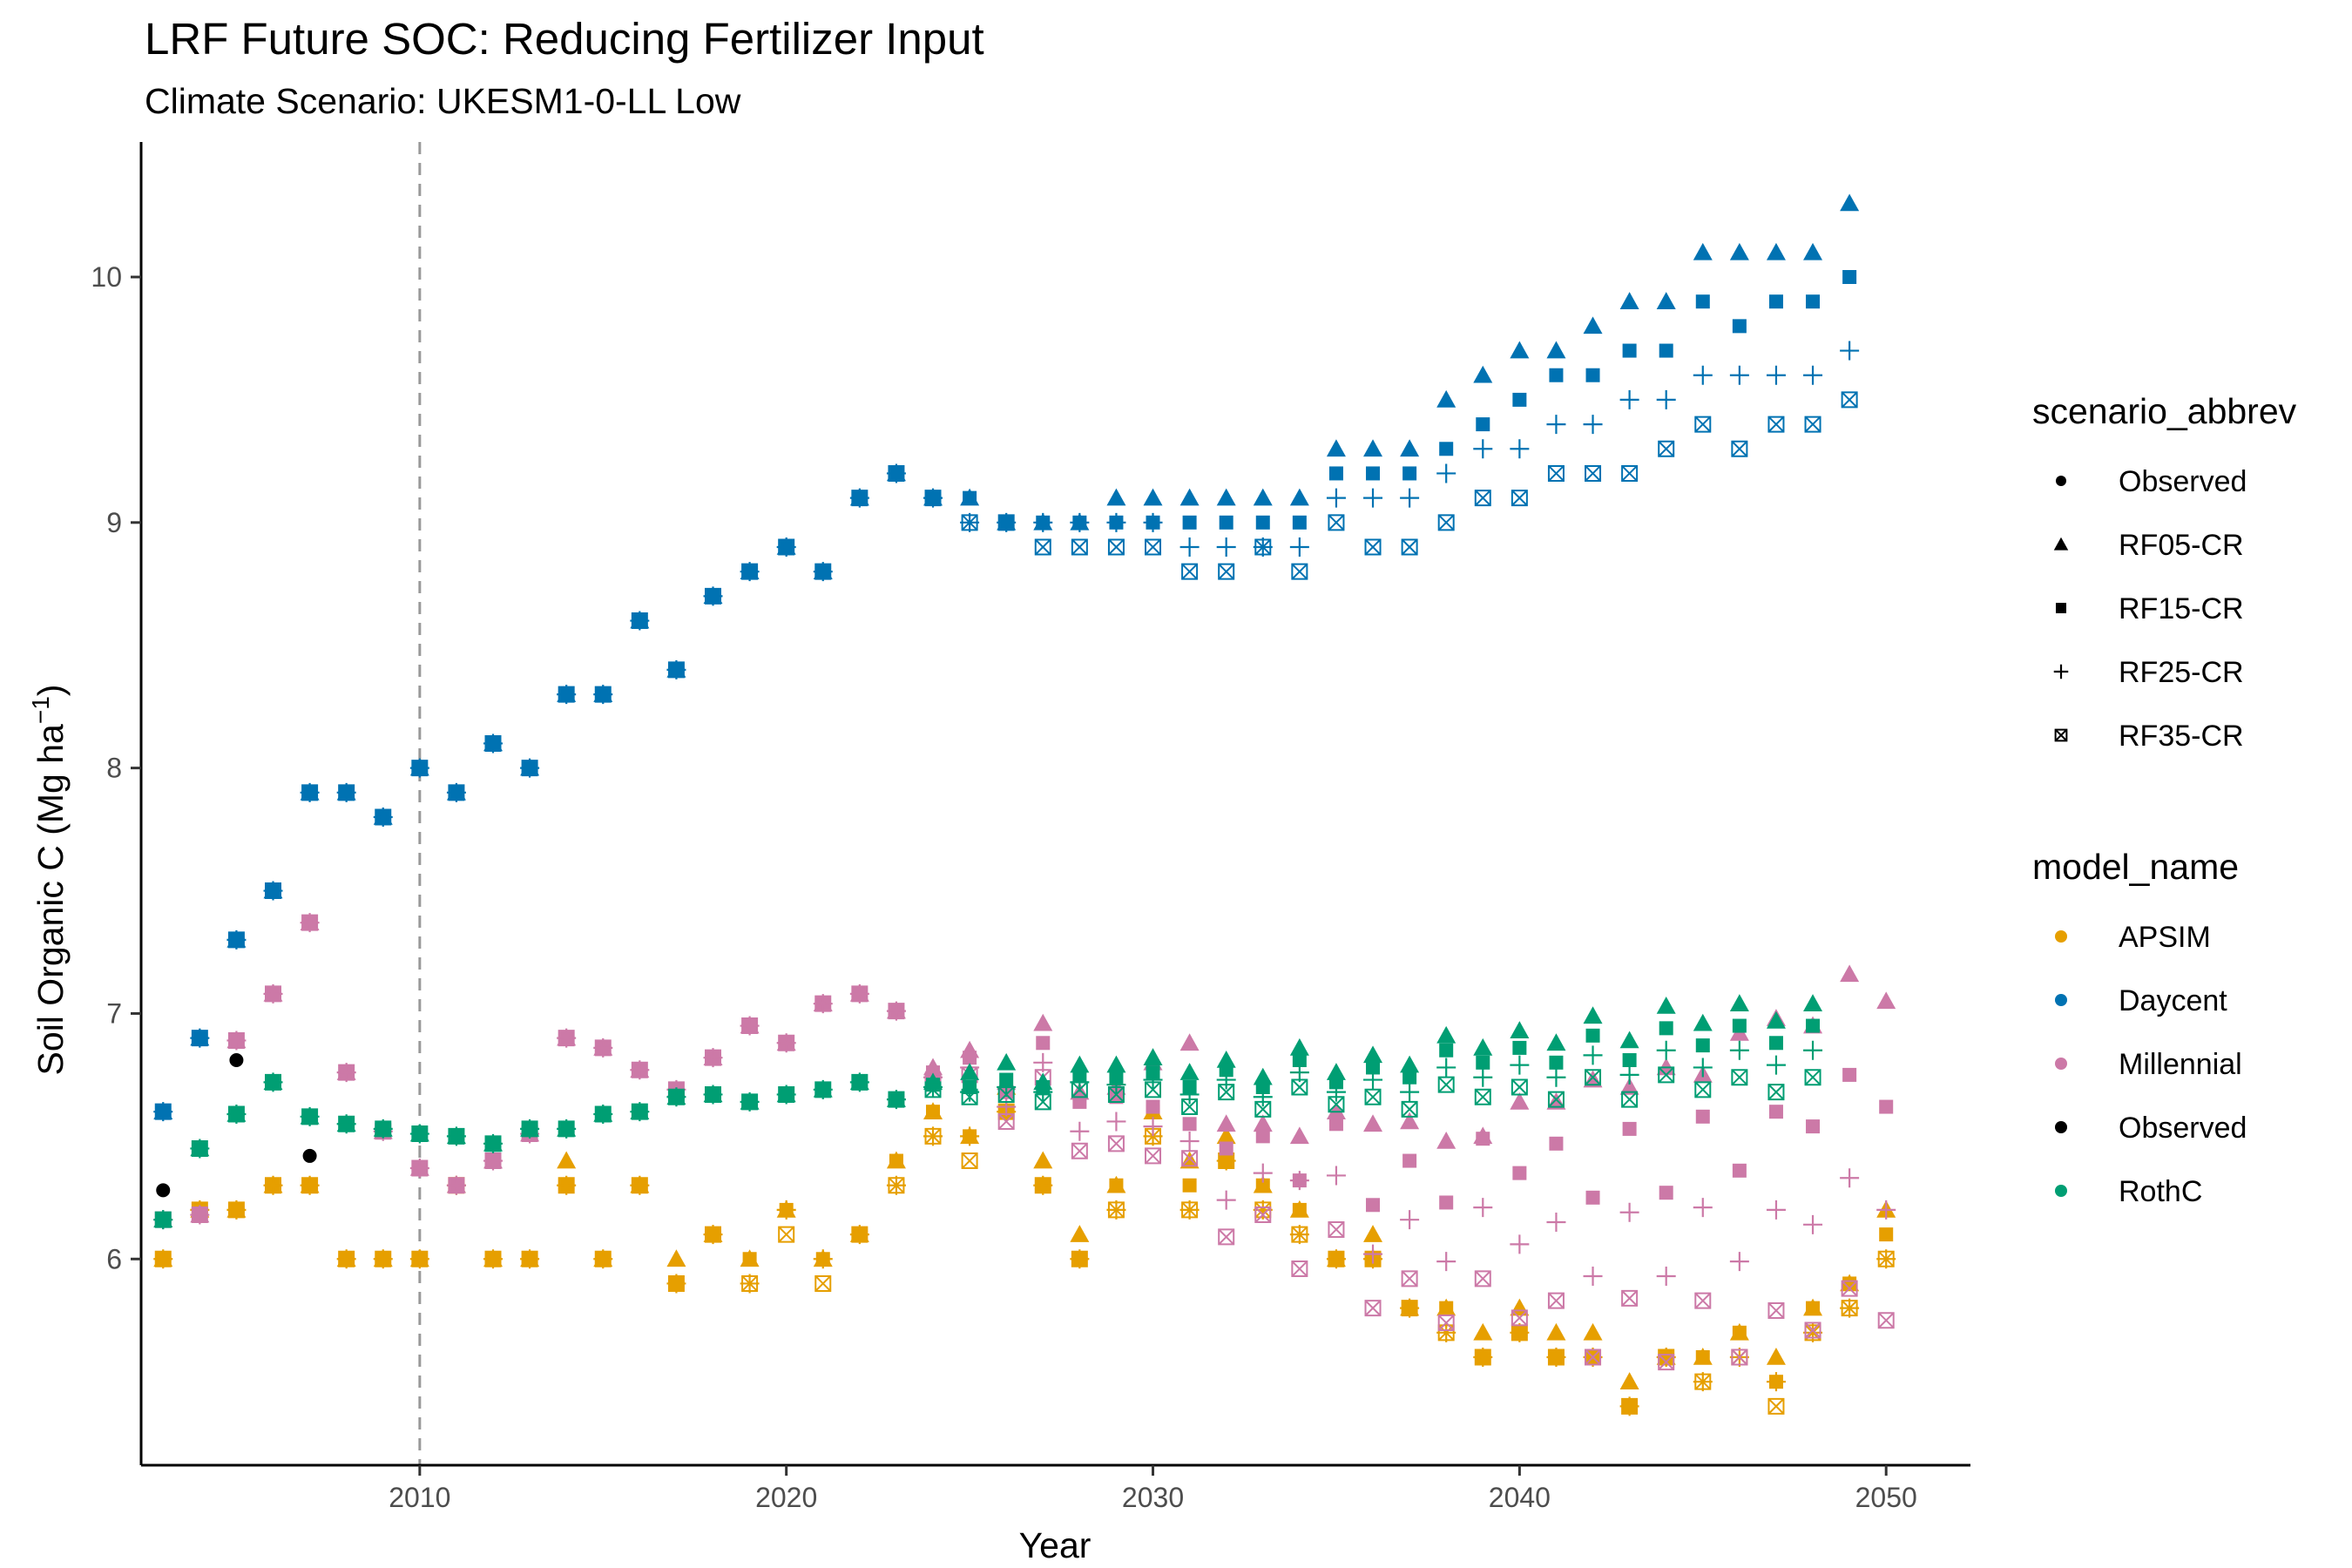 This screenshot has width=2352, height=1568. Describe the element at coordinates (1299, 1135) in the screenshot. I see `point-millennial-rf05-cr-2034` at that location.